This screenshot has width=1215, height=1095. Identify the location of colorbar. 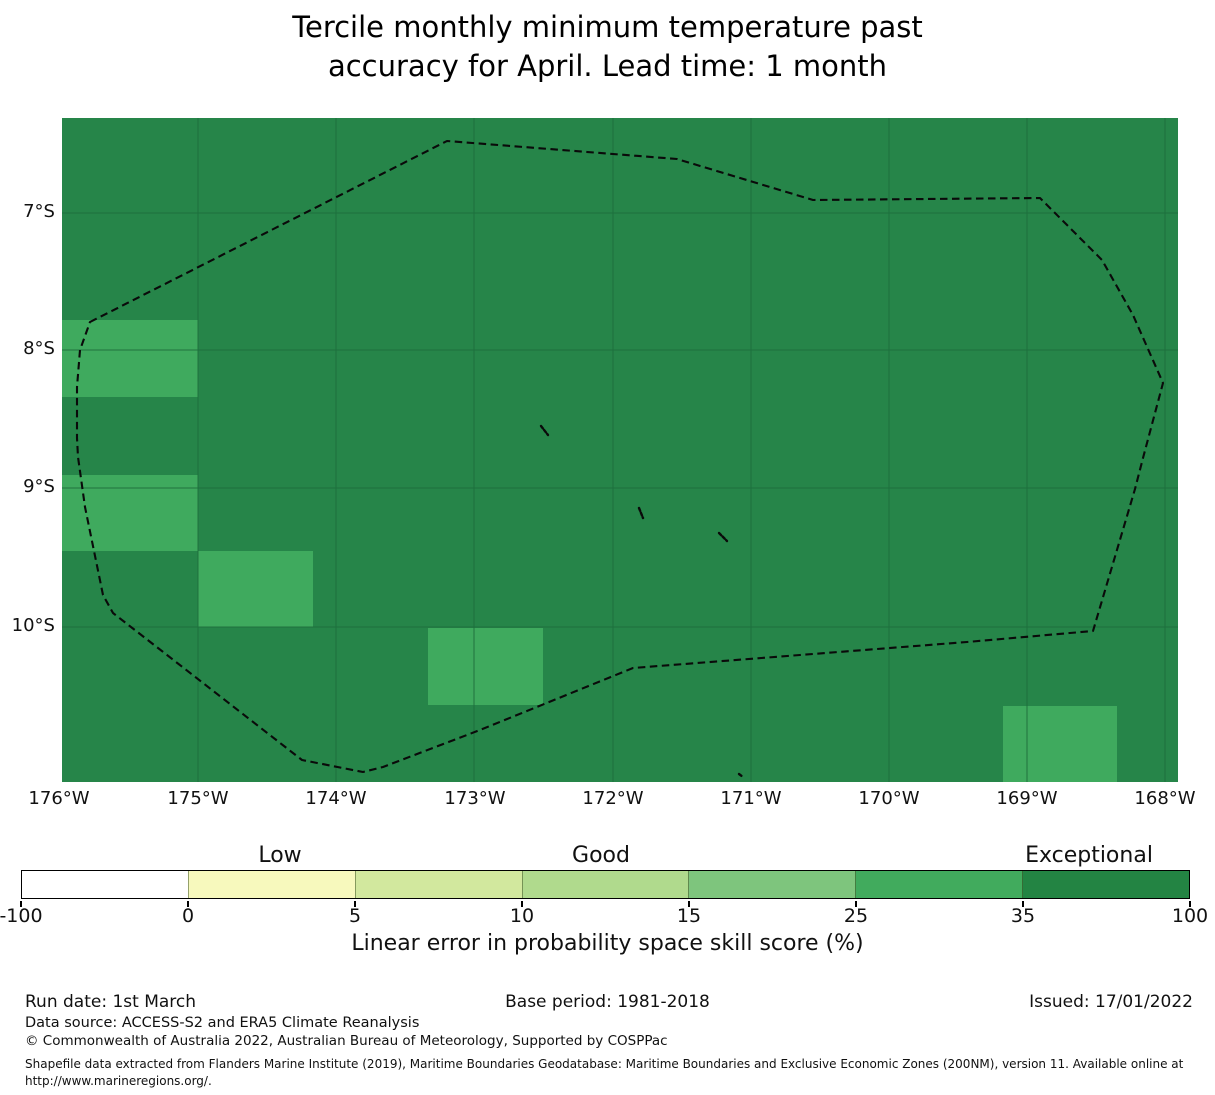
(605, 884).